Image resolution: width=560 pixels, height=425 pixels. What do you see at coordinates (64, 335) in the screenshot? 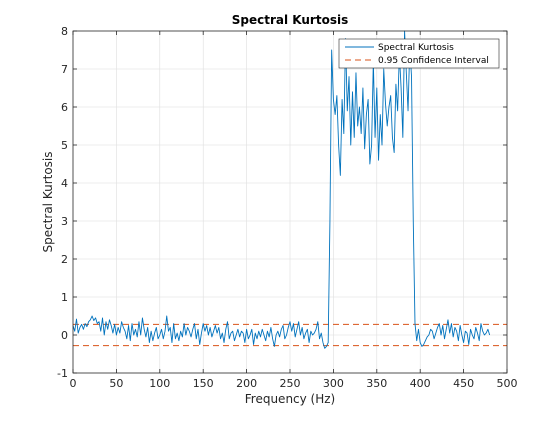
I see `y-tick-label: 0` at bounding box center [64, 335].